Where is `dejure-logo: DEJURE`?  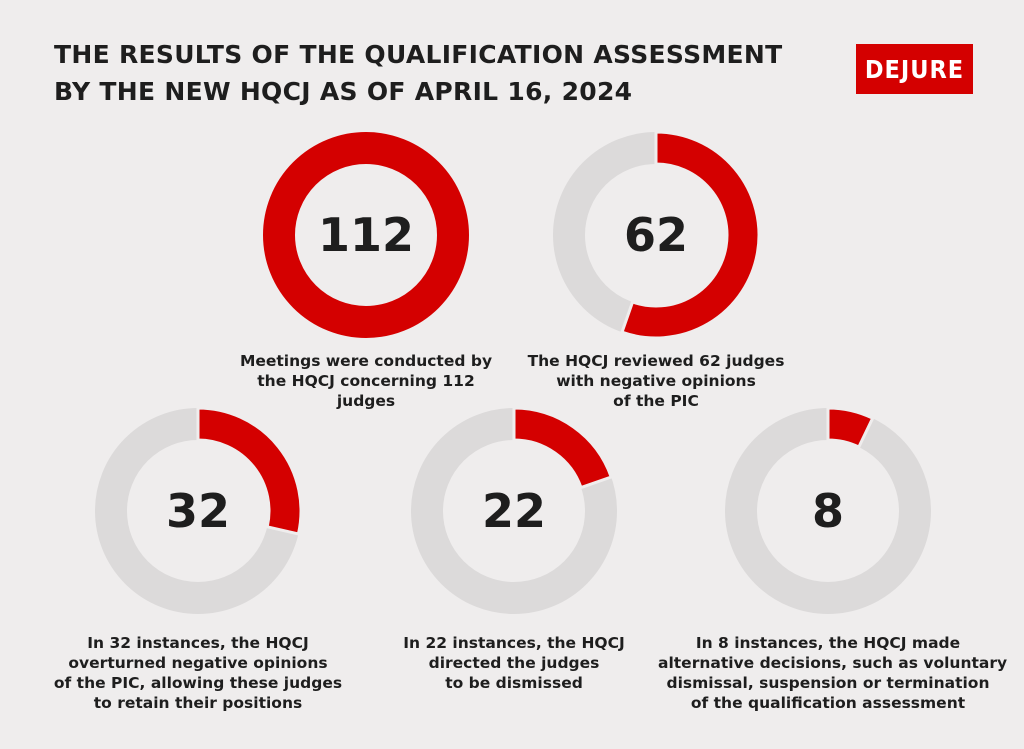 dejure-logo: DEJURE is located at coordinates (914, 69).